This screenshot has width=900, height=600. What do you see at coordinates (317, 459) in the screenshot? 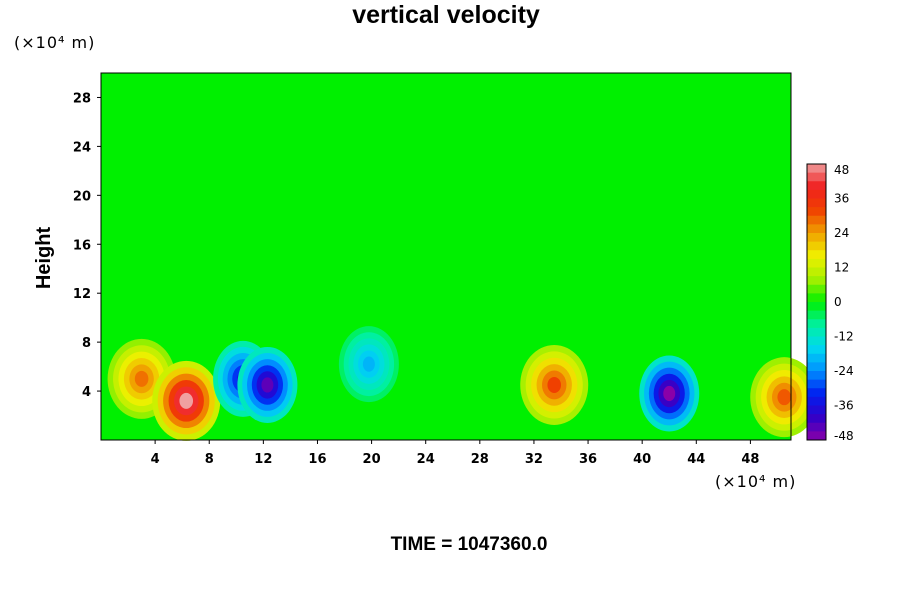
I see `x-tick-label: 16` at bounding box center [317, 459].